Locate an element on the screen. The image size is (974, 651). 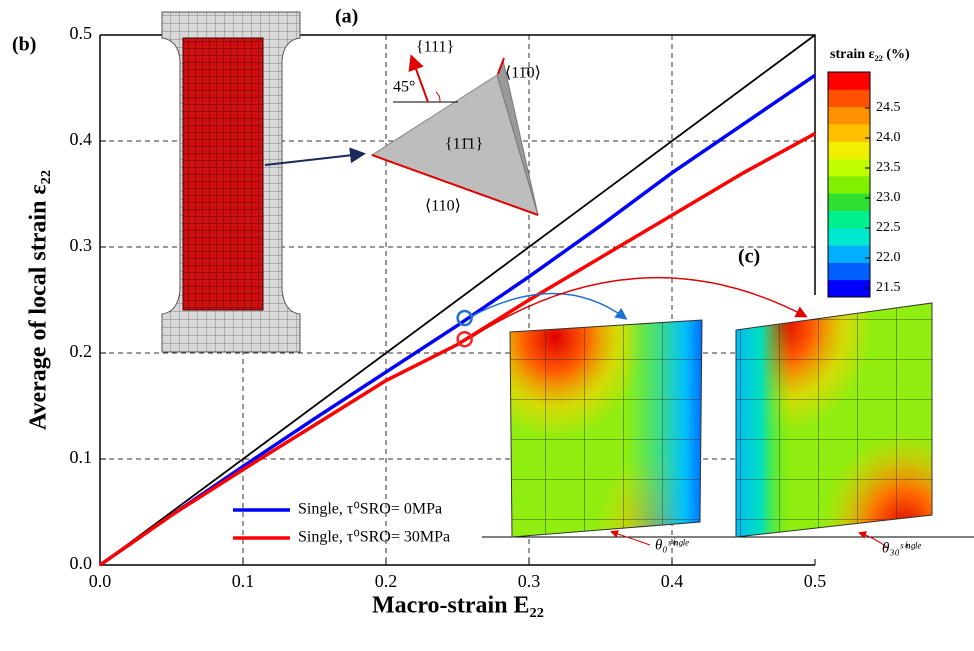
y-tick-label: 0.0 is located at coordinates (81, 563).